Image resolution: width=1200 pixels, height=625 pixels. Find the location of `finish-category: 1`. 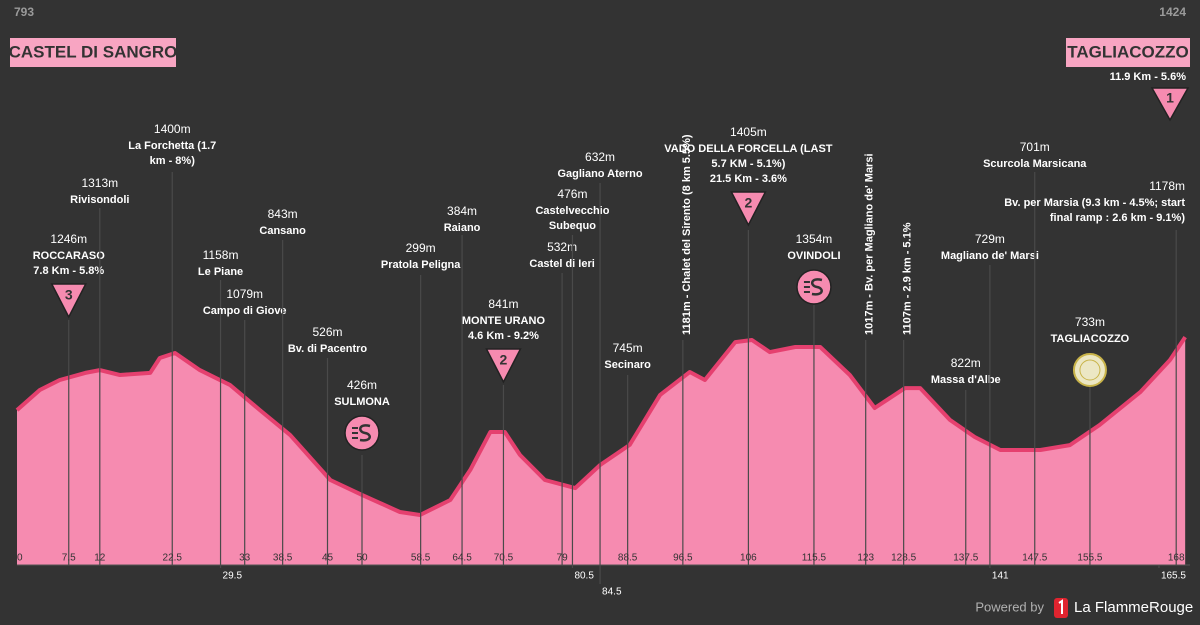

finish-category: 1 is located at coordinates (1170, 98).